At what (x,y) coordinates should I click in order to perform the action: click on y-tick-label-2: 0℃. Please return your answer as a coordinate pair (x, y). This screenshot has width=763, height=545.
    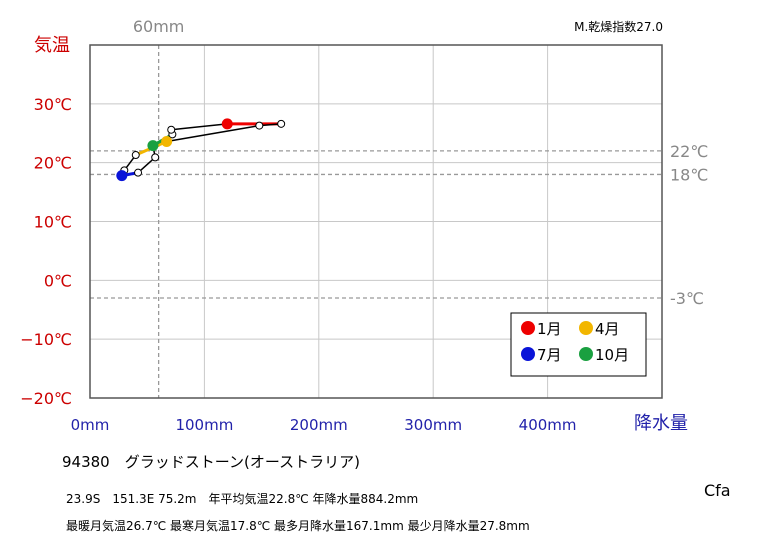
    Looking at the image, I should click on (58, 280).